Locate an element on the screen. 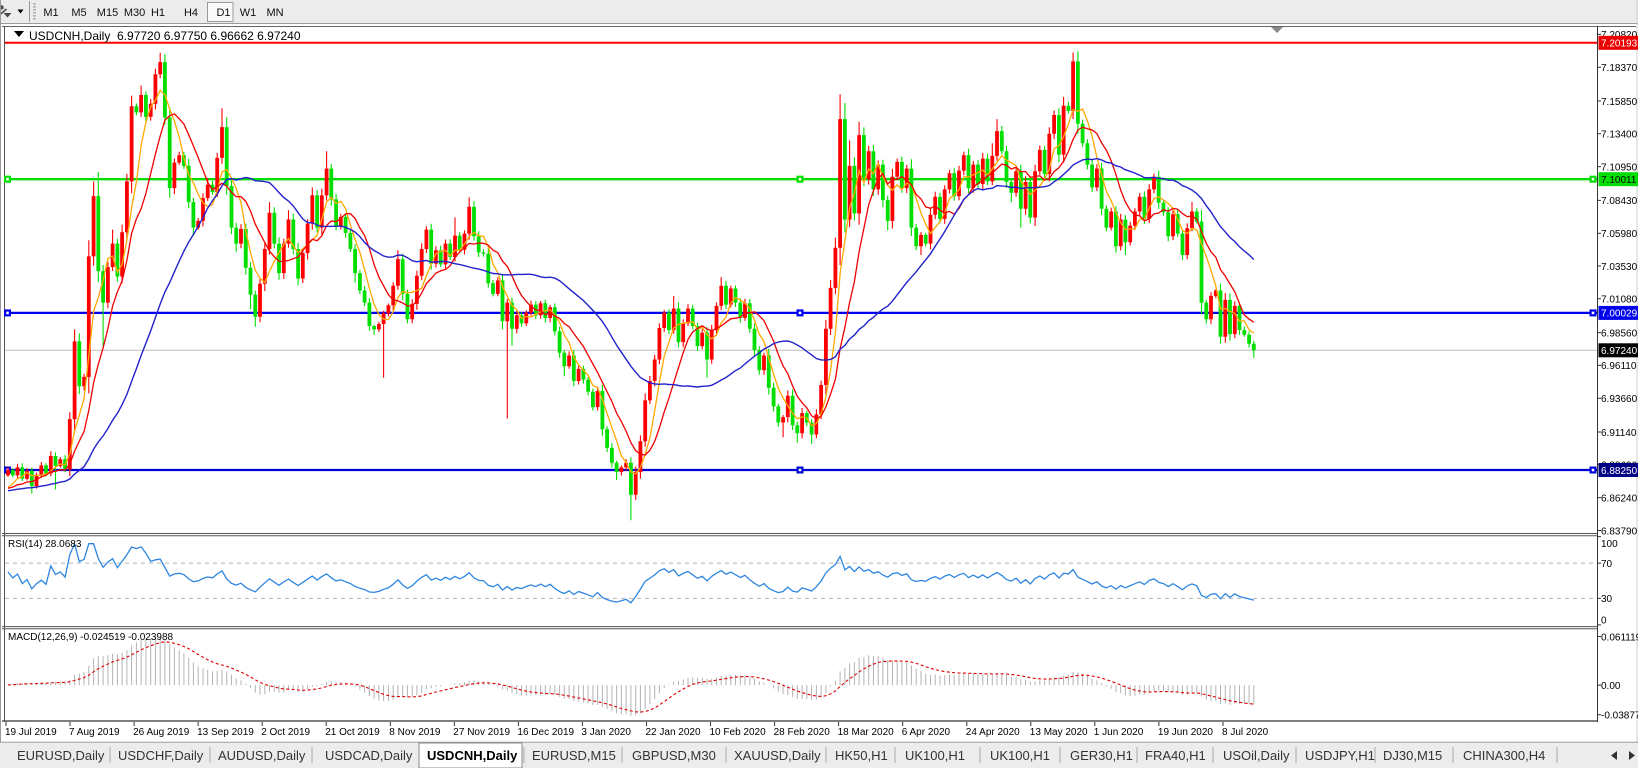 This screenshot has width=1638, height=768. svg-text: 30 is located at coordinates (1607, 599).